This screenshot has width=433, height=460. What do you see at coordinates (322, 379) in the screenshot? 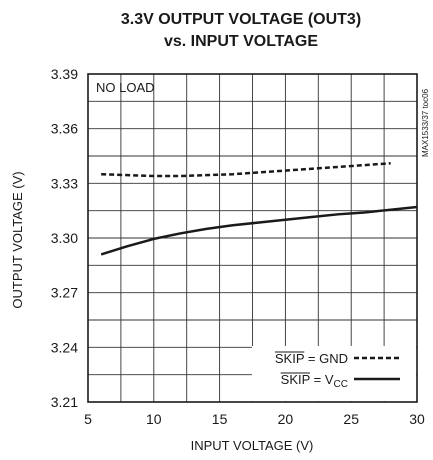
I see `legend-vcc-rest: = V` at bounding box center [322, 379].